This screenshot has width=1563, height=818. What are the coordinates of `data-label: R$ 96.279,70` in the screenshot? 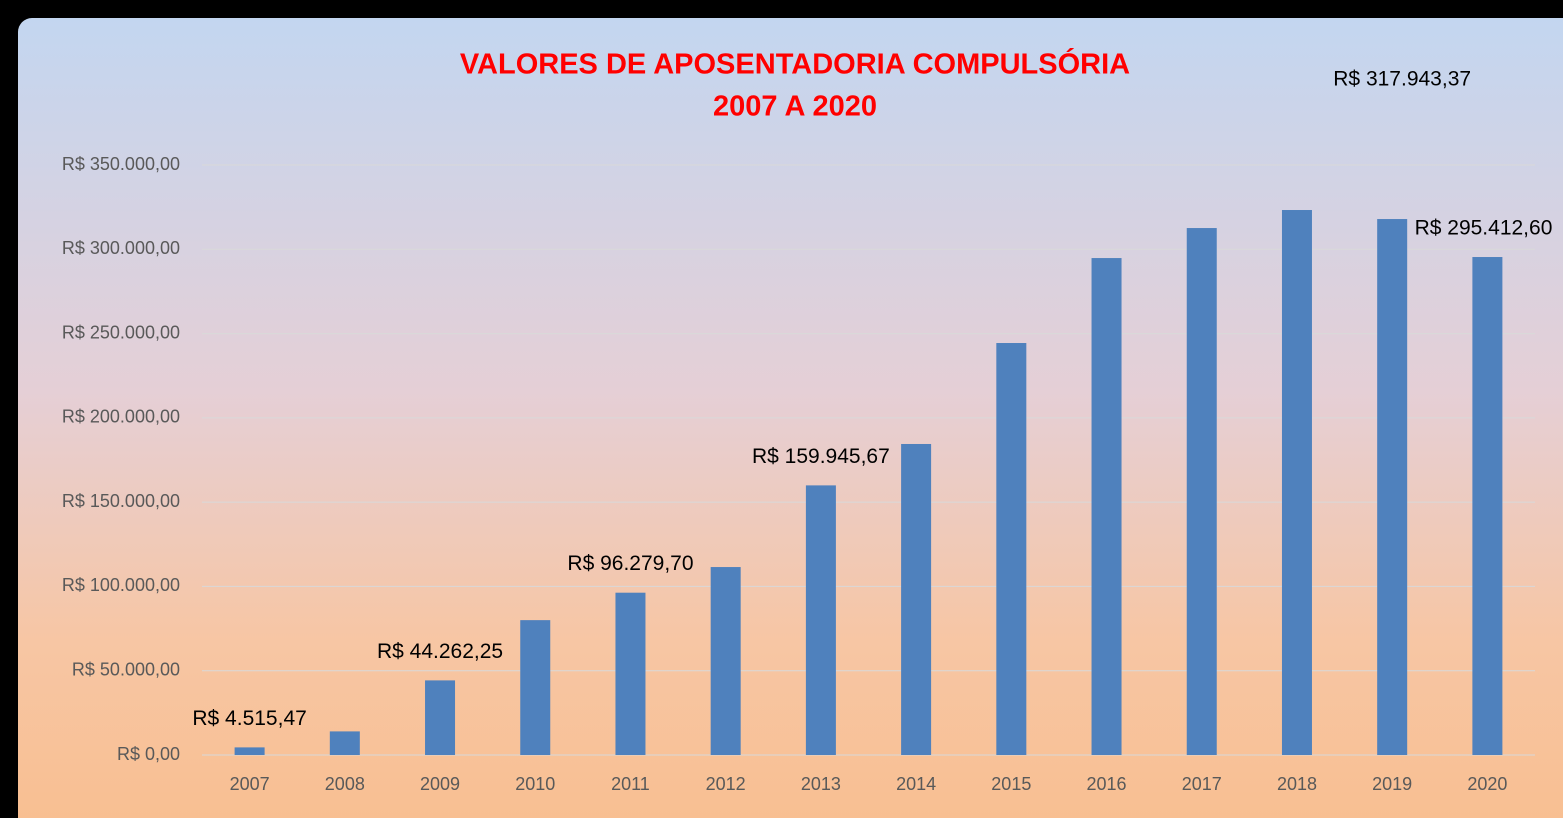 It's located at (630, 563).